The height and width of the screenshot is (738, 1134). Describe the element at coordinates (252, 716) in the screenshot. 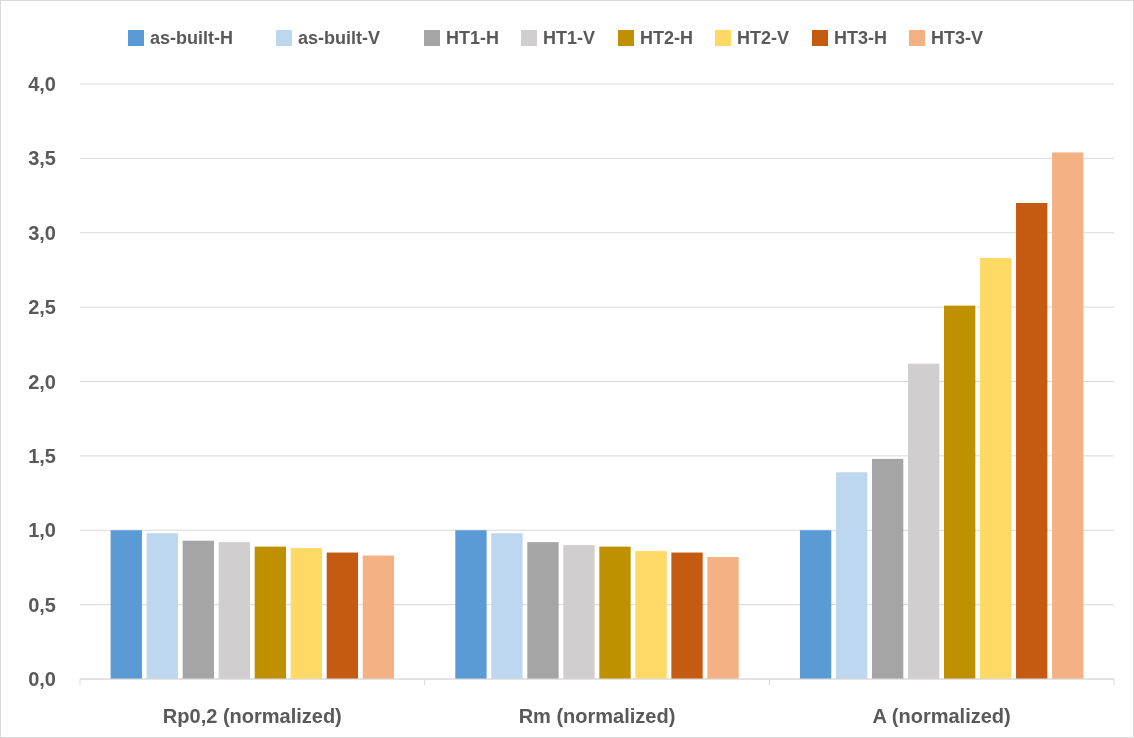

I see `x-tick-label: Rp0,2 (normalized)` at that location.